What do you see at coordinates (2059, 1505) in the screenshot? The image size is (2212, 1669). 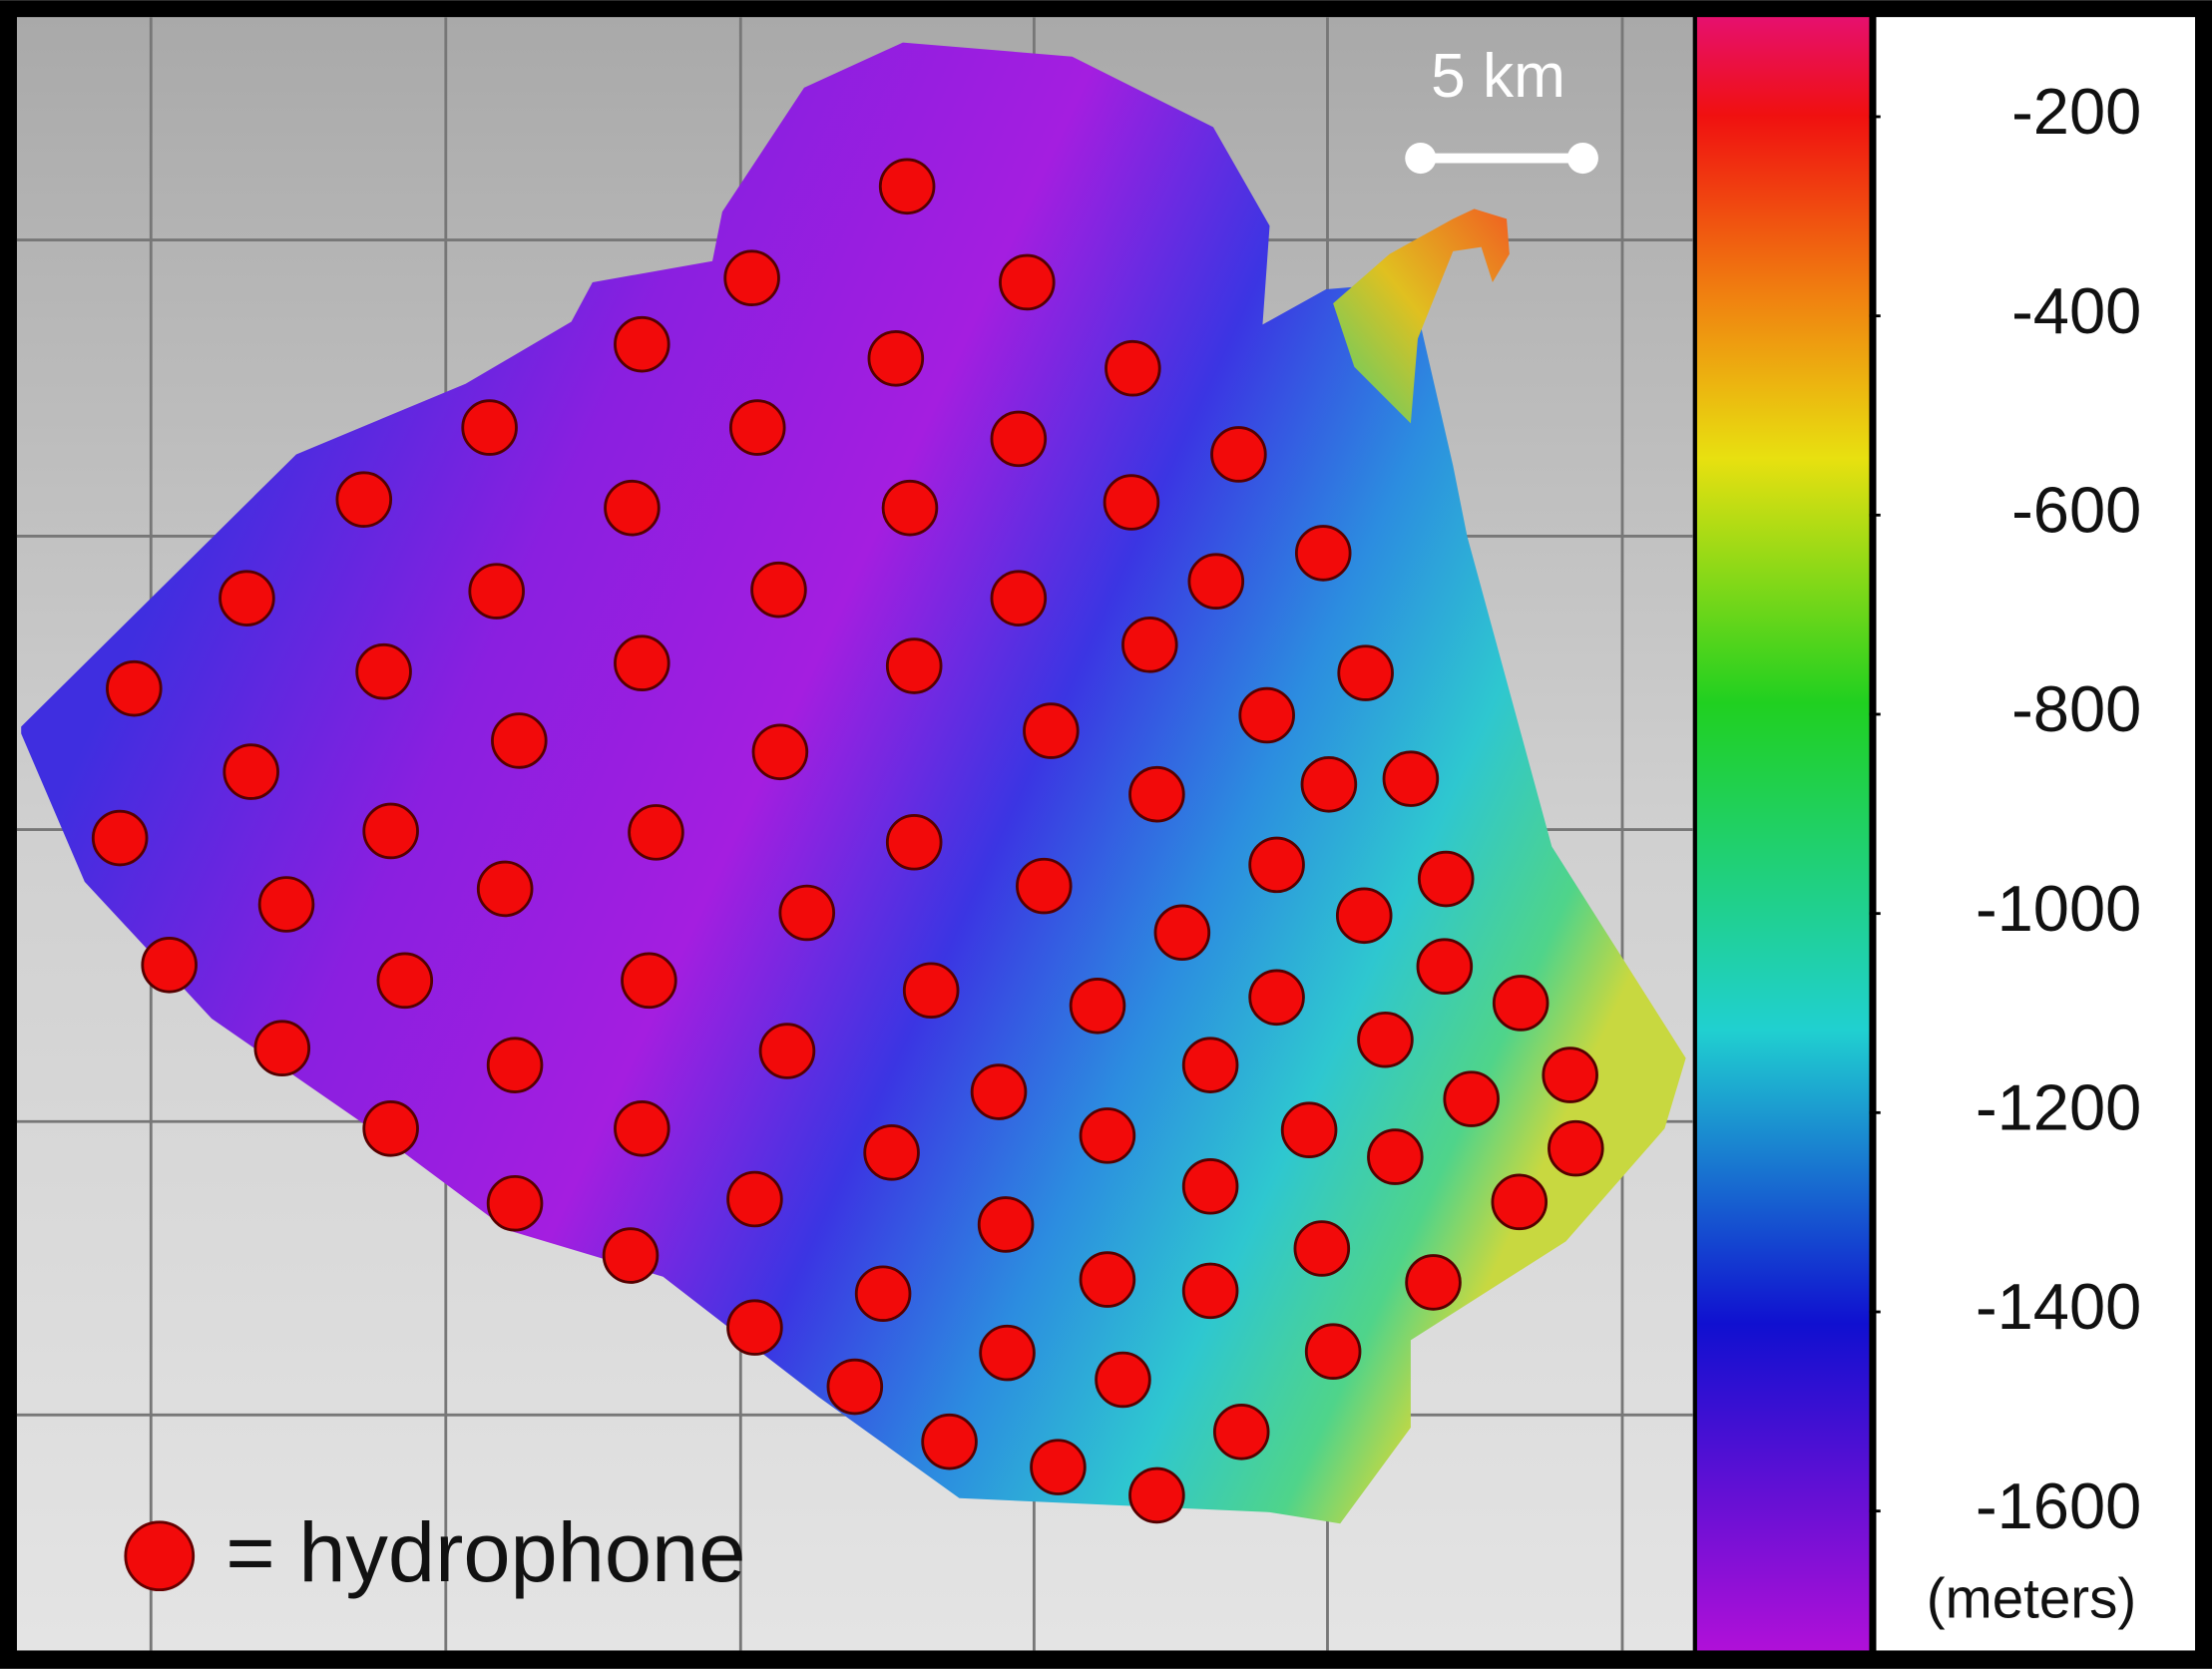 I see `colorbar-tick-label: -1600` at bounding box center [2059, 1505].